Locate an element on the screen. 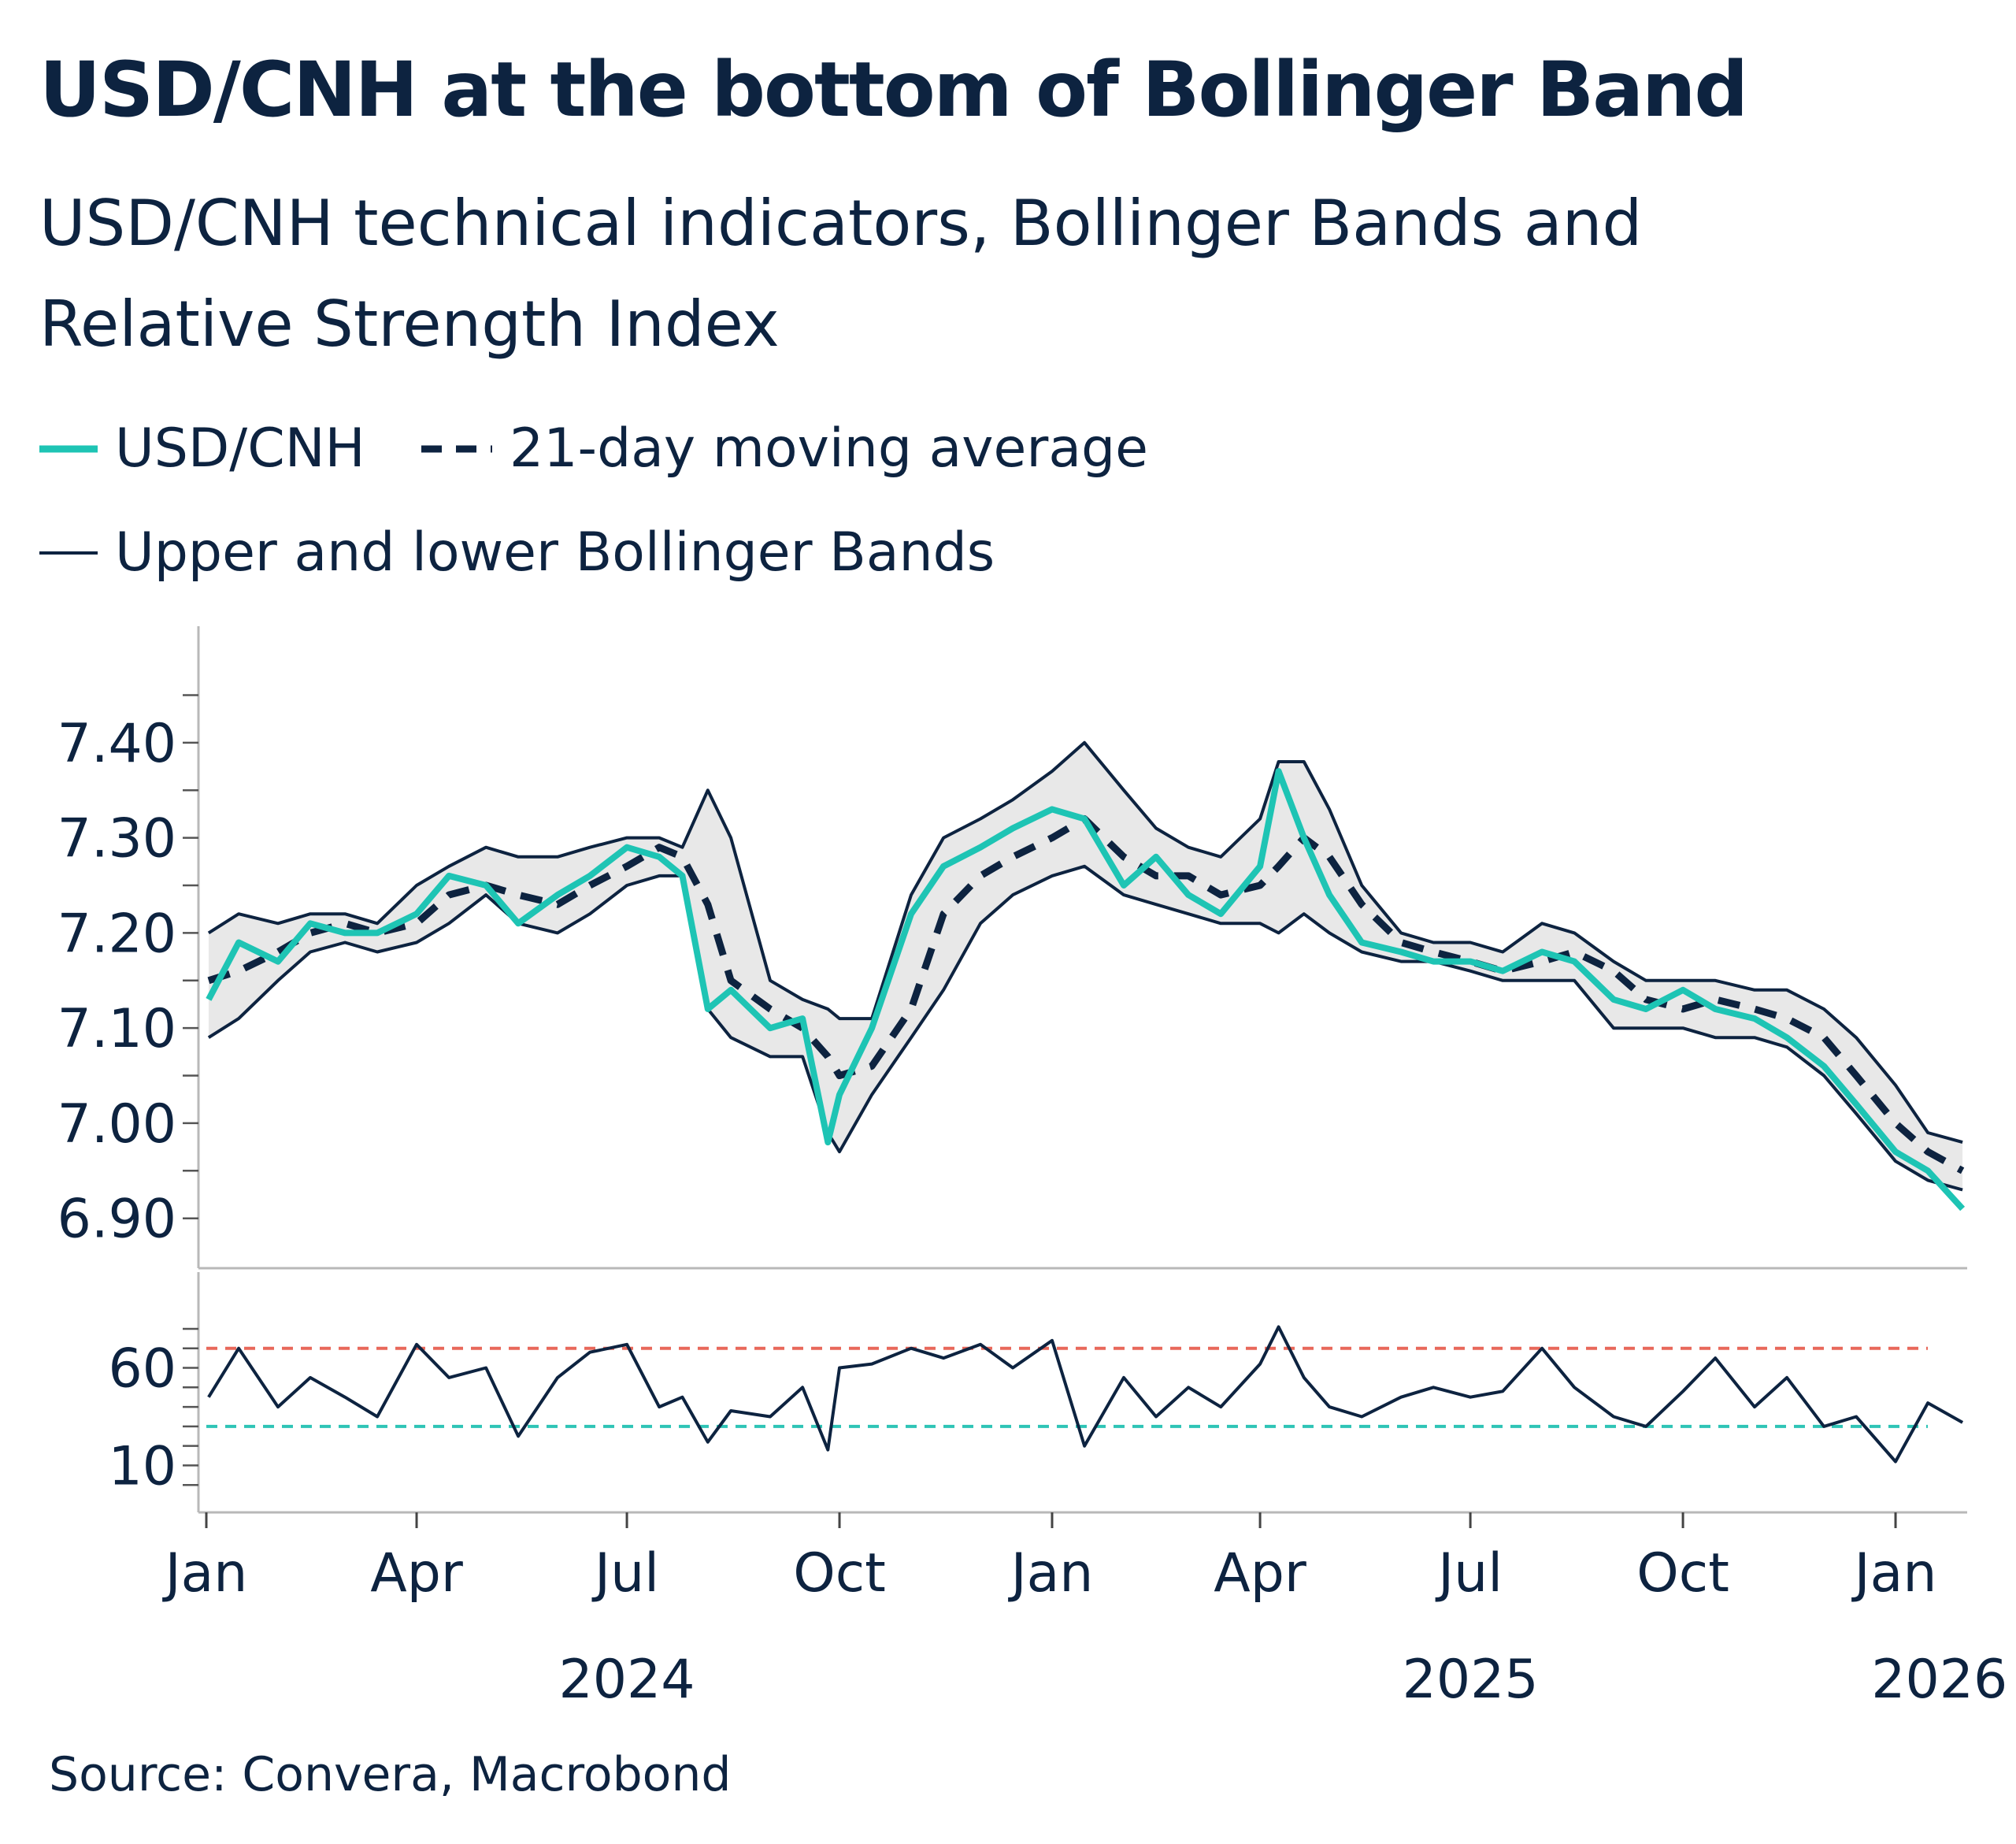 The width and height of the screenshot is (2016, 1844). x-tick-label-year: 2026 is located at coordinates (1939, 1679).